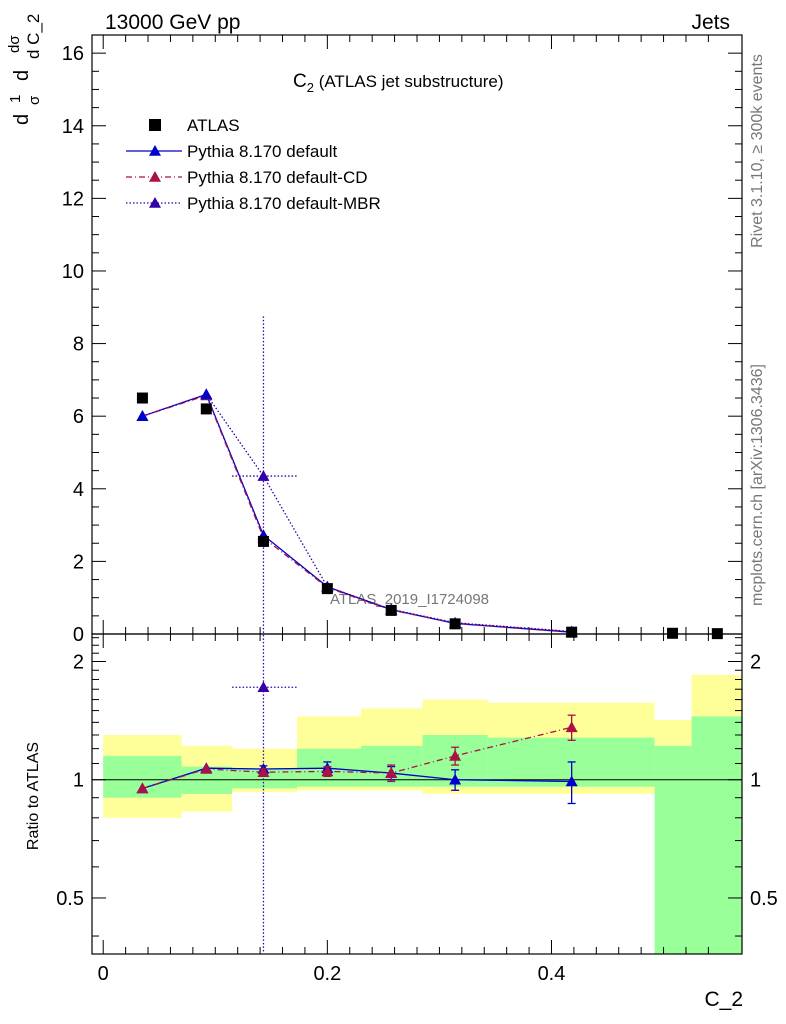 The width and height of the screenshot is (786, 1024). What do you see at coordinates (78, 781) in the screenshot?
I see `ratio-ytick-label: 1` at bounding box center [78, 781].